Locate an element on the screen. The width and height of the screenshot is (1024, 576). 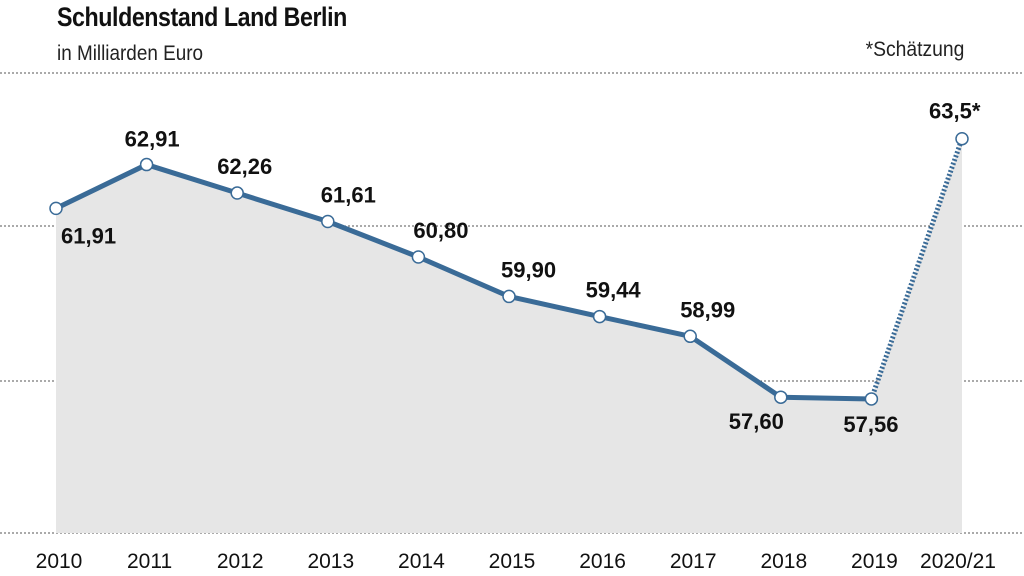
x-tick-label: 2011 is located at coordinates (149, 561).